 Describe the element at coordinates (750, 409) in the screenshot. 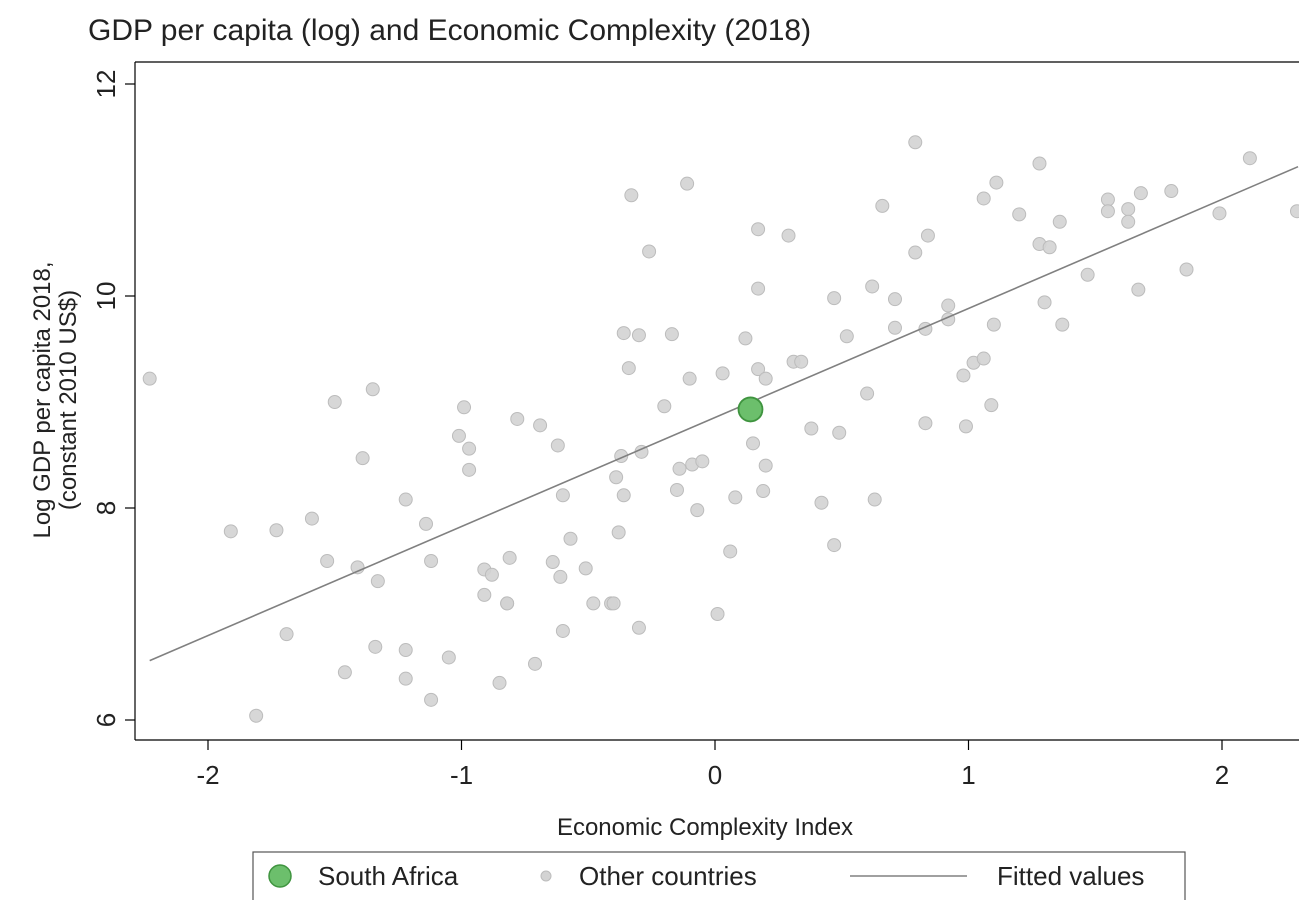

I see `south-africa-point` at that location.